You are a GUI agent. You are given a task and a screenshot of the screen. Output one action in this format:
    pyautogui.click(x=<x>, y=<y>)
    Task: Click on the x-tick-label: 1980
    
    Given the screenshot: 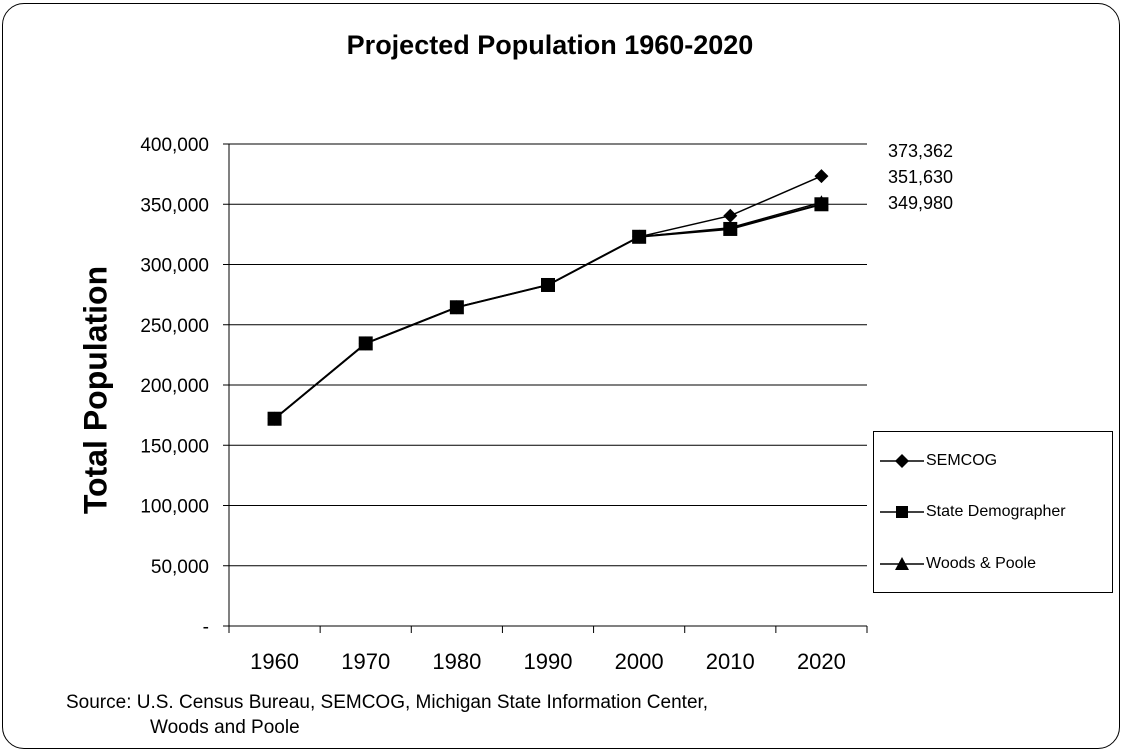 What is the action you would take?
    pyautogui.click(x=456, y=661)
    